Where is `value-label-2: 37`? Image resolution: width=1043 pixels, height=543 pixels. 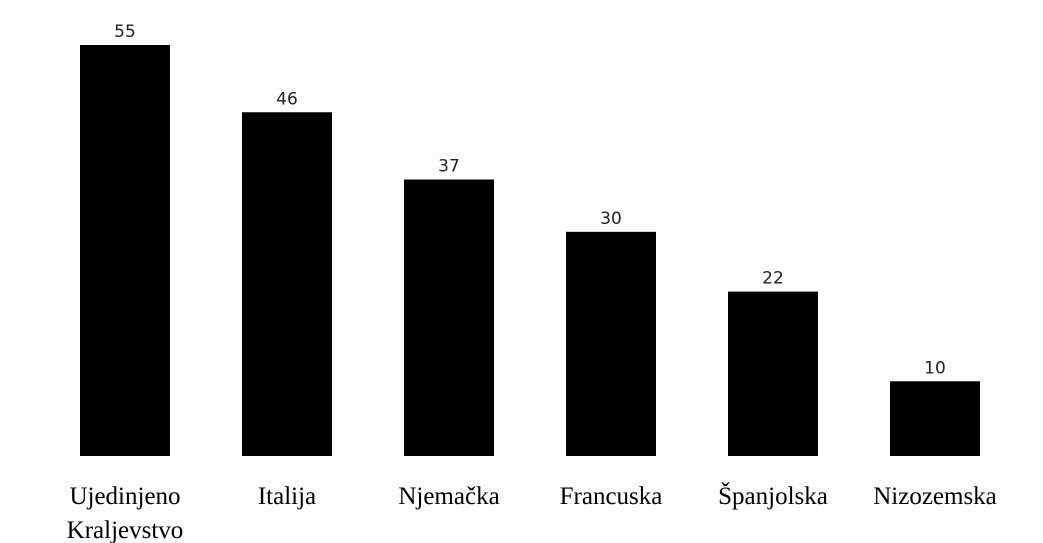 value-label-2: 37 is located at coordinates (449, 167).